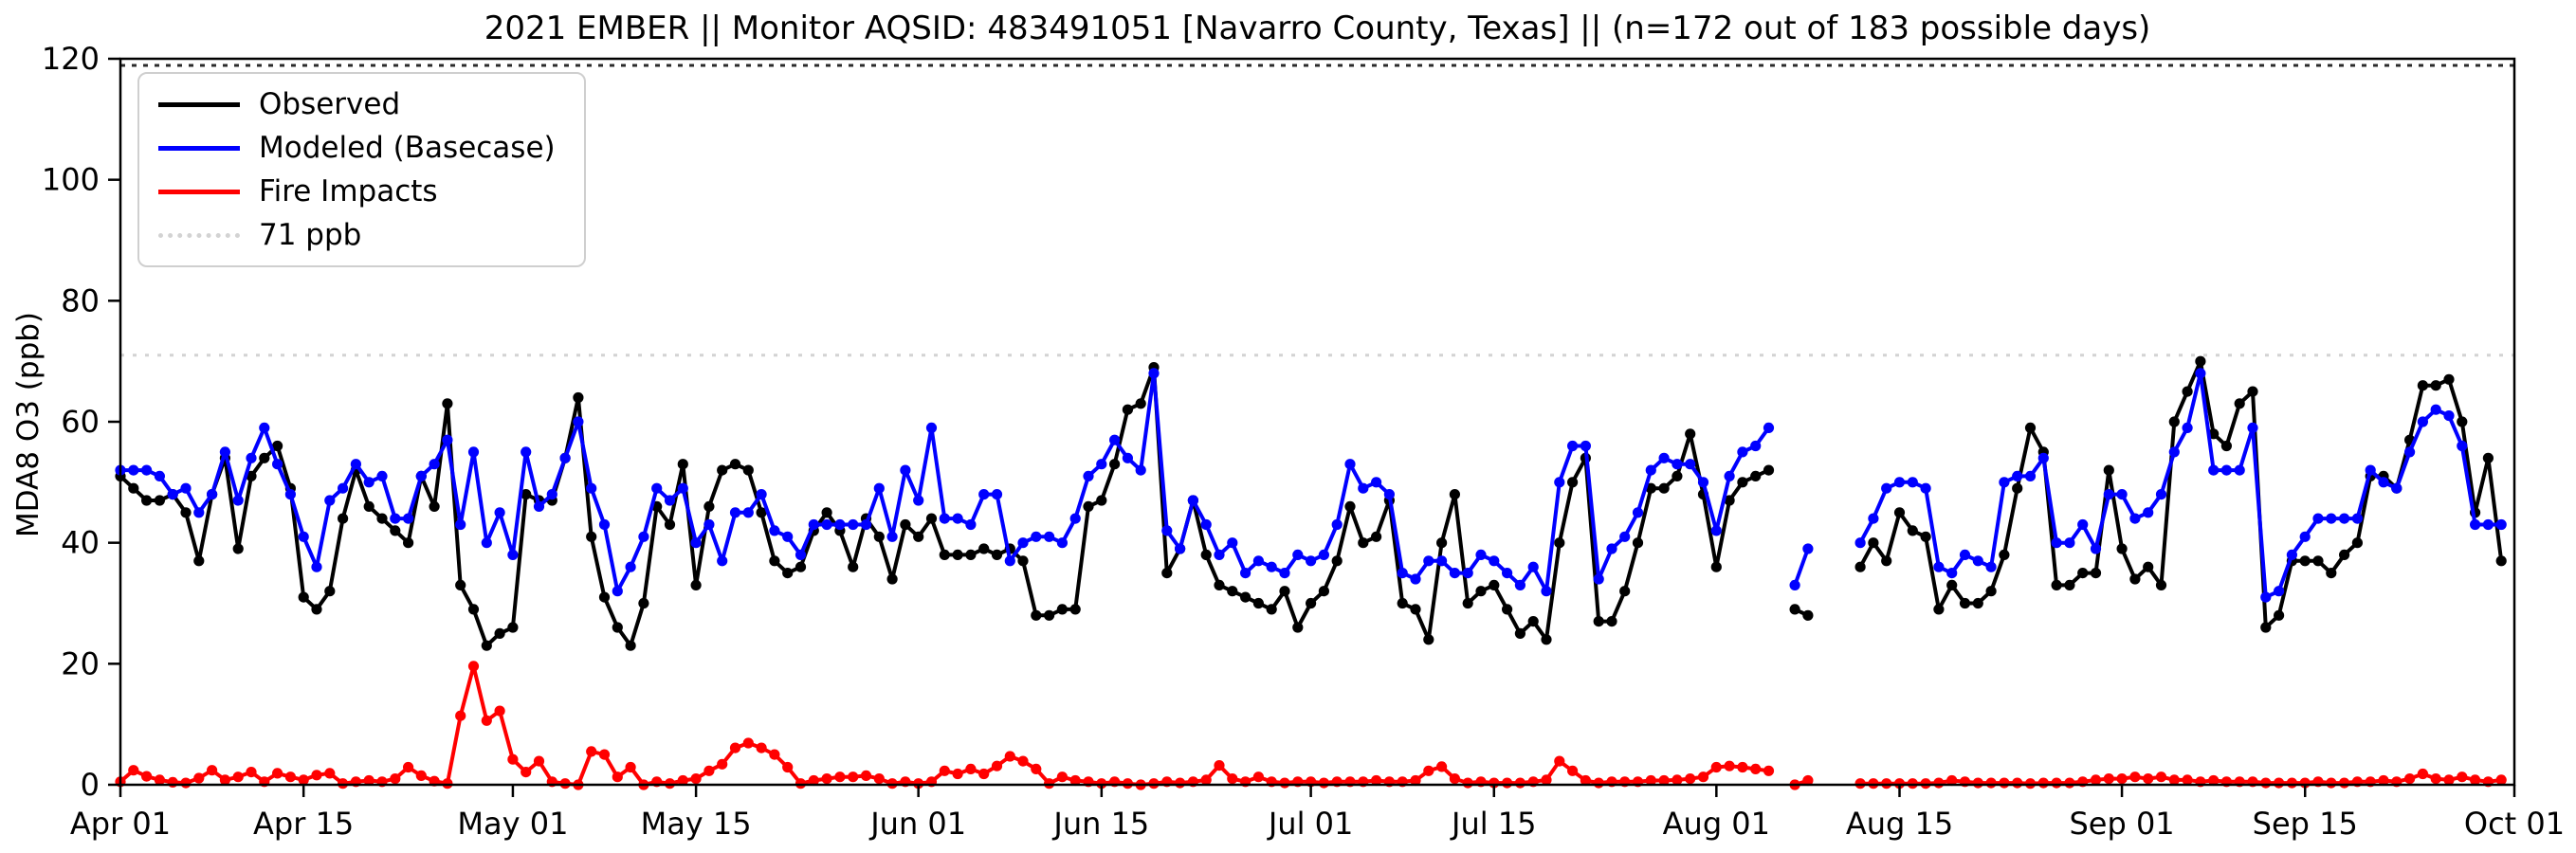  I want to click on y-tick-label: 20, so click(80, 663).